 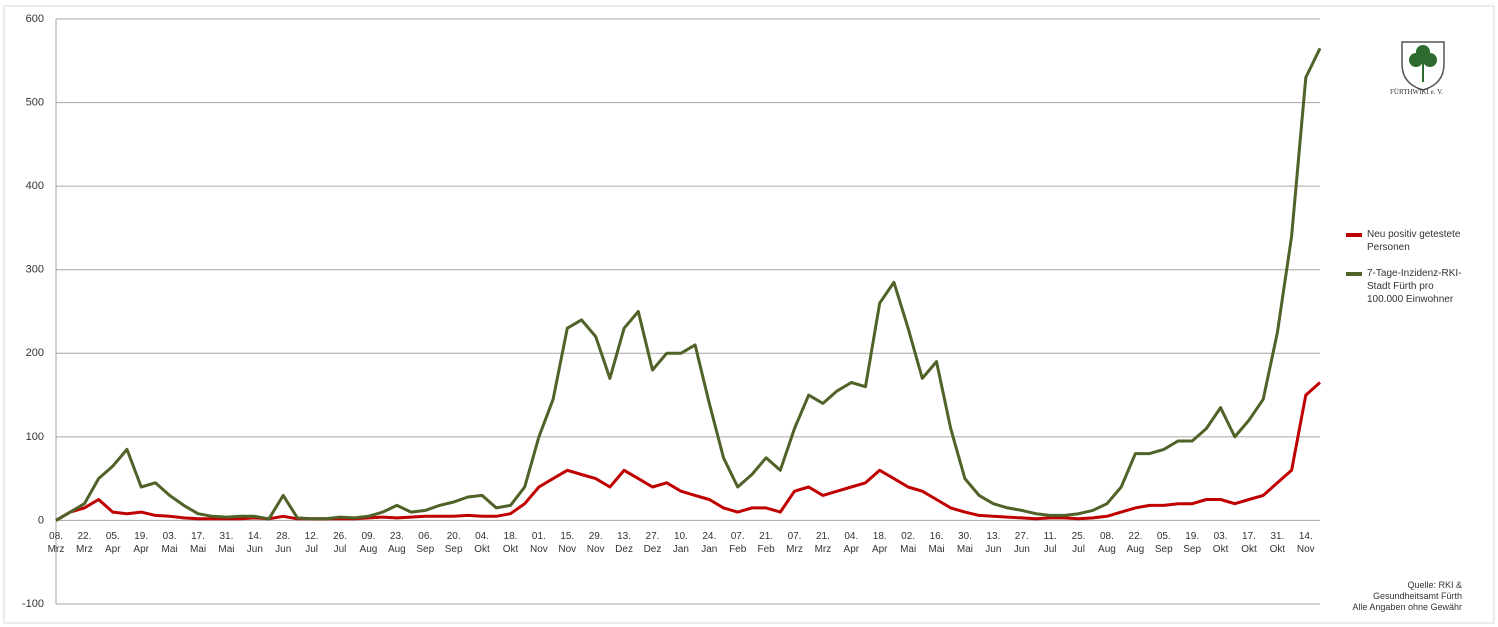 I want to click on logo-text: FÜRTHWIKI e. V., so click(x=1416, y=92).